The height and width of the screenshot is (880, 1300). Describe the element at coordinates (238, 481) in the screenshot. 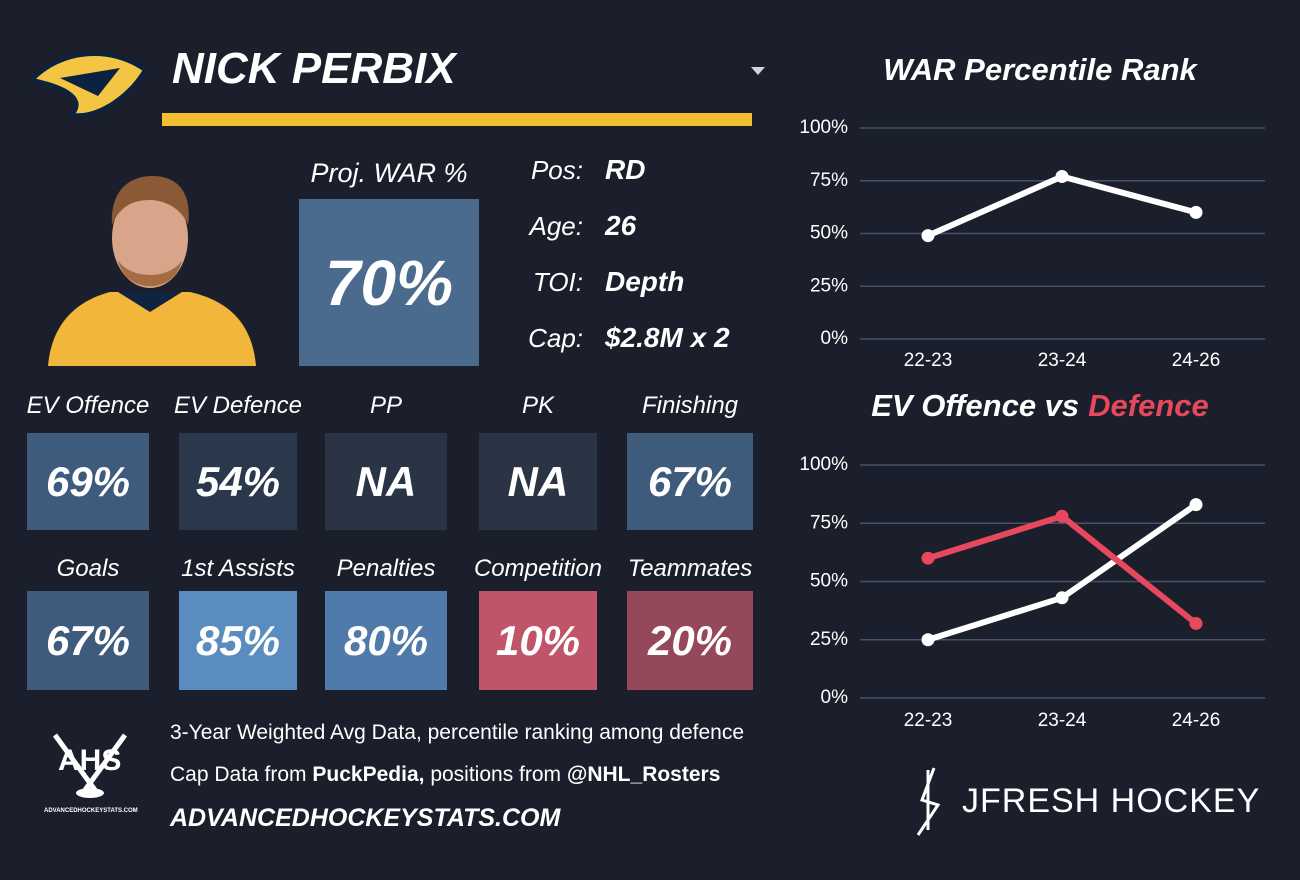

I see `tile-value: 54%` at that location.